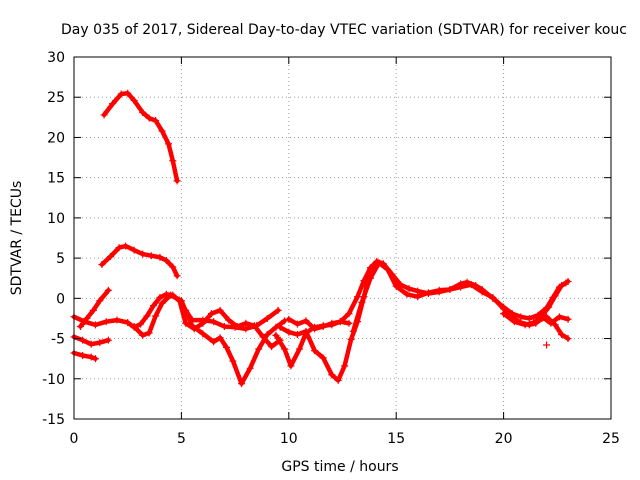 This screenshot has height=480, width=640. What do you see at coordinates (17, 238) in the screenshot?
I see `y-axis-label: SDTVAR / TECUs` at bounding box center [17, 238].